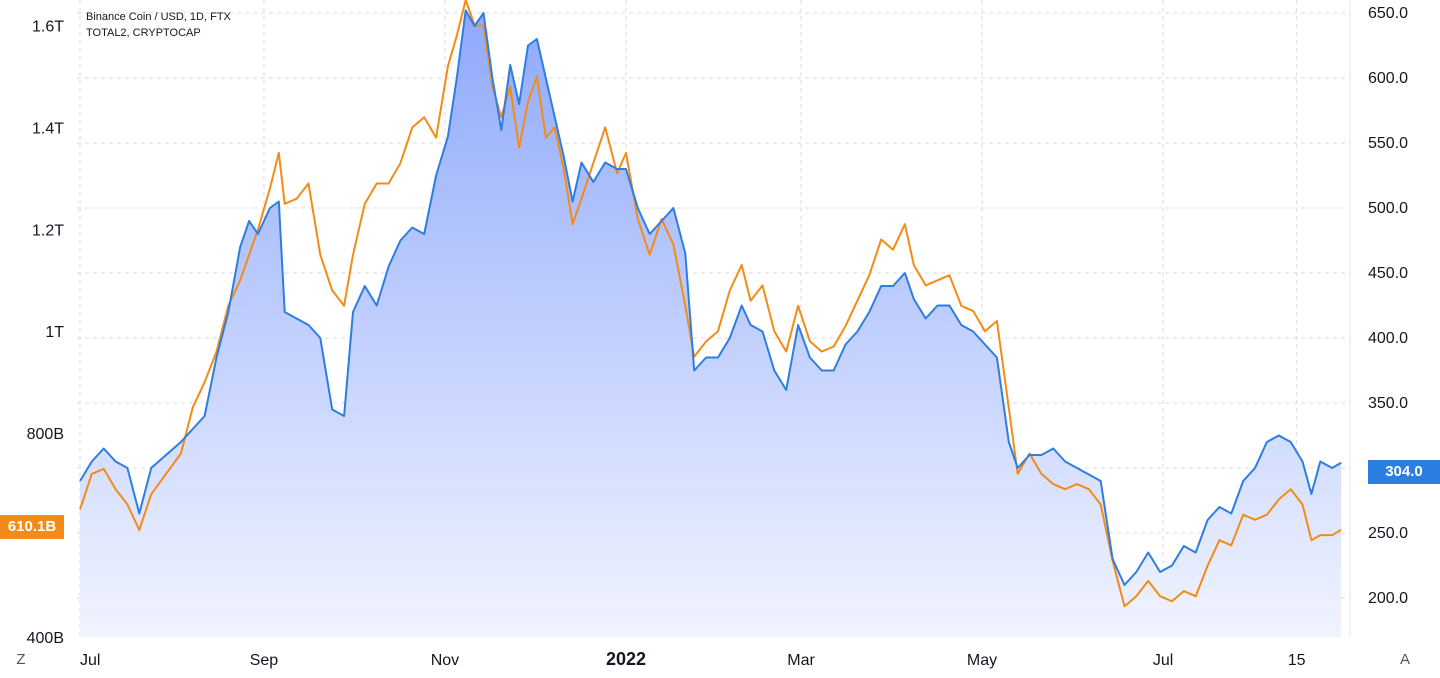 This screenshot has width=1440, height=678. What do you see at coordinates (158, 17) in the screenshot?
I see `legend-primary-series: Binance Coin / USD, 1D, FTX` at bounding box center [158, 17].